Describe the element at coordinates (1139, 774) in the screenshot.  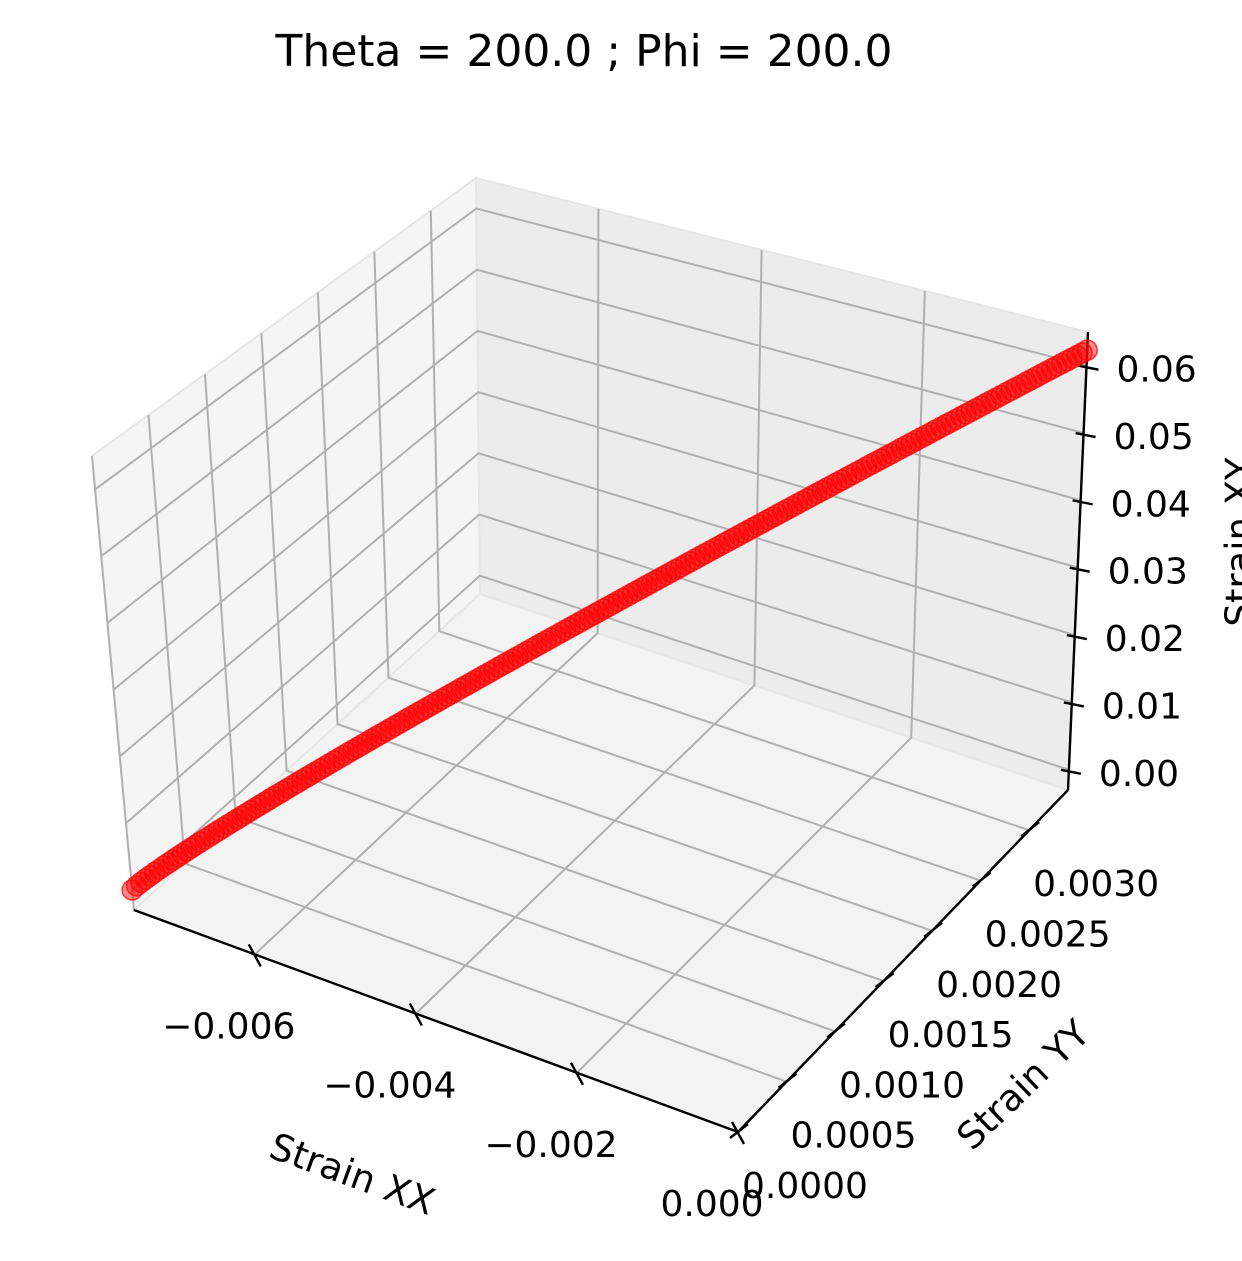
I see `z-tick-label-0: 0.00` at that location.